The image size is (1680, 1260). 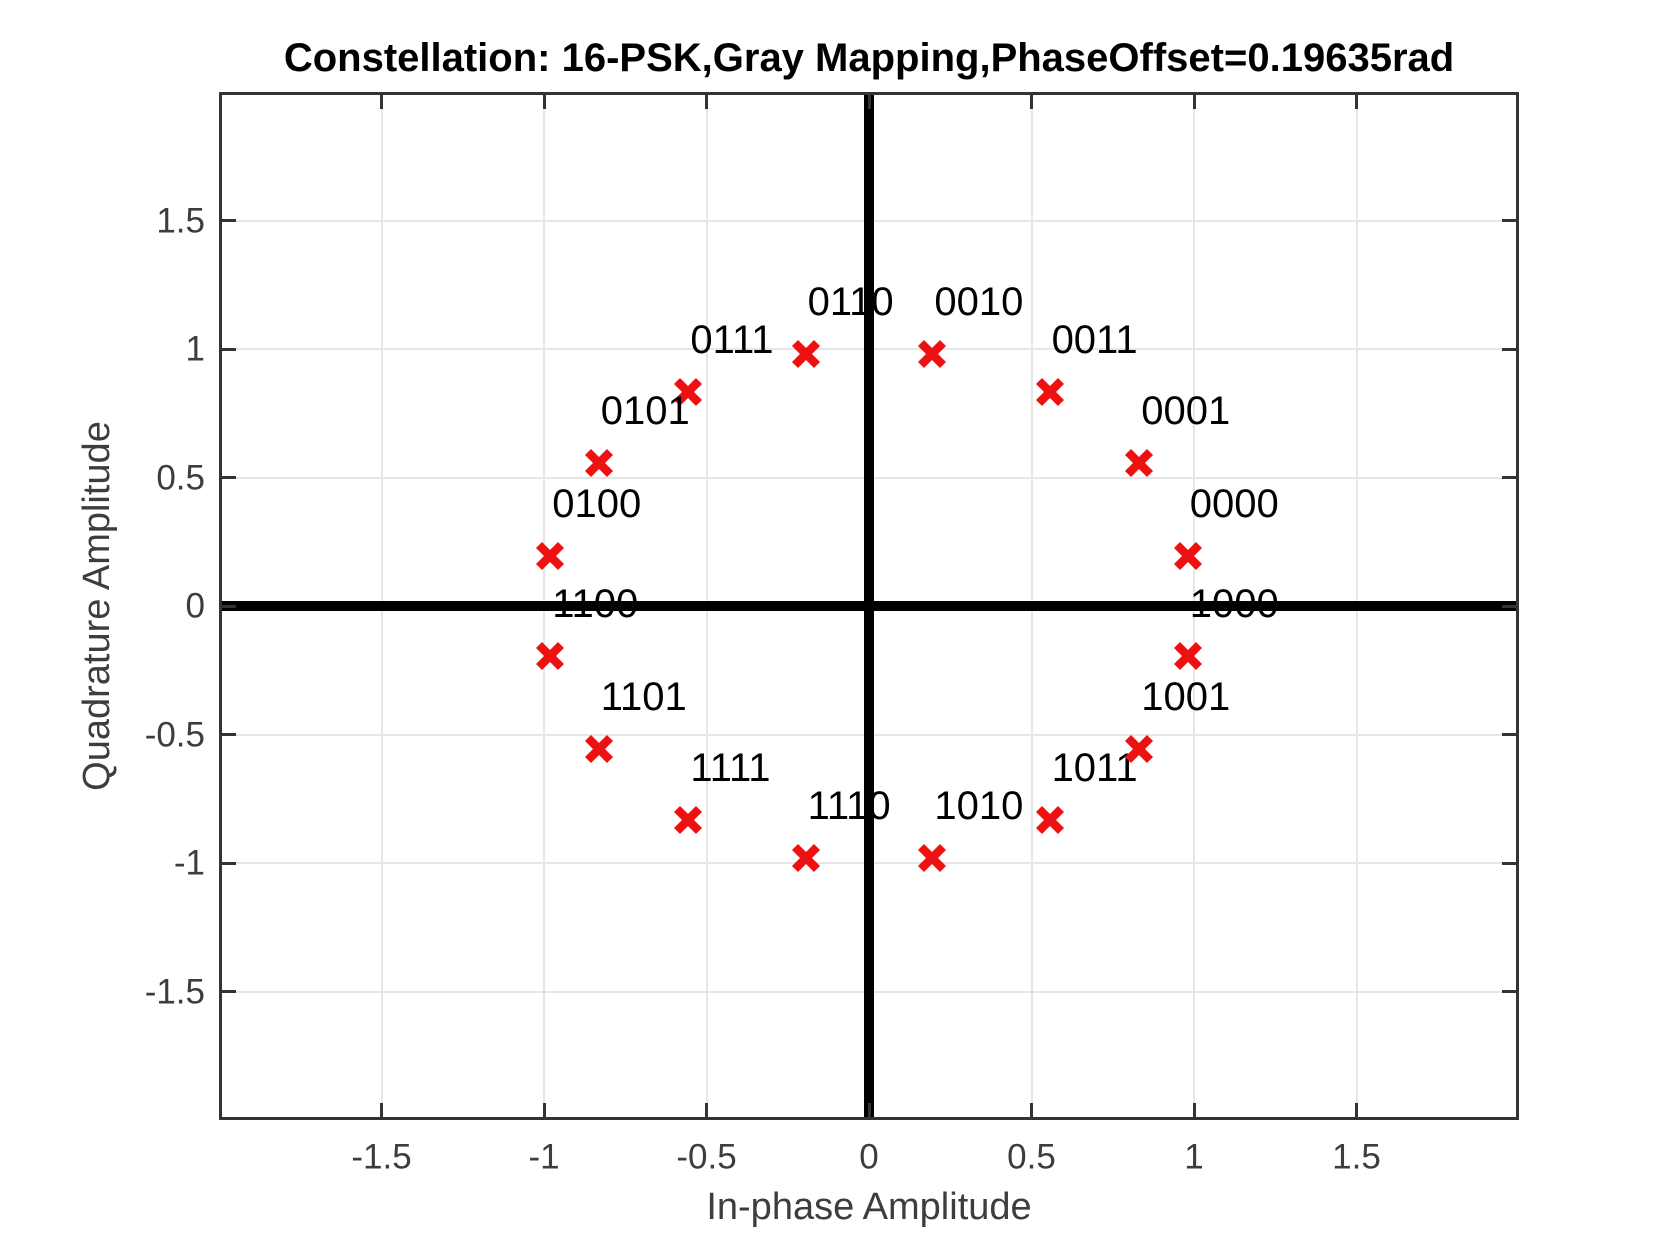 I want to click on y-tick-label--1.5: -1.5, so click(x=174, y=991).